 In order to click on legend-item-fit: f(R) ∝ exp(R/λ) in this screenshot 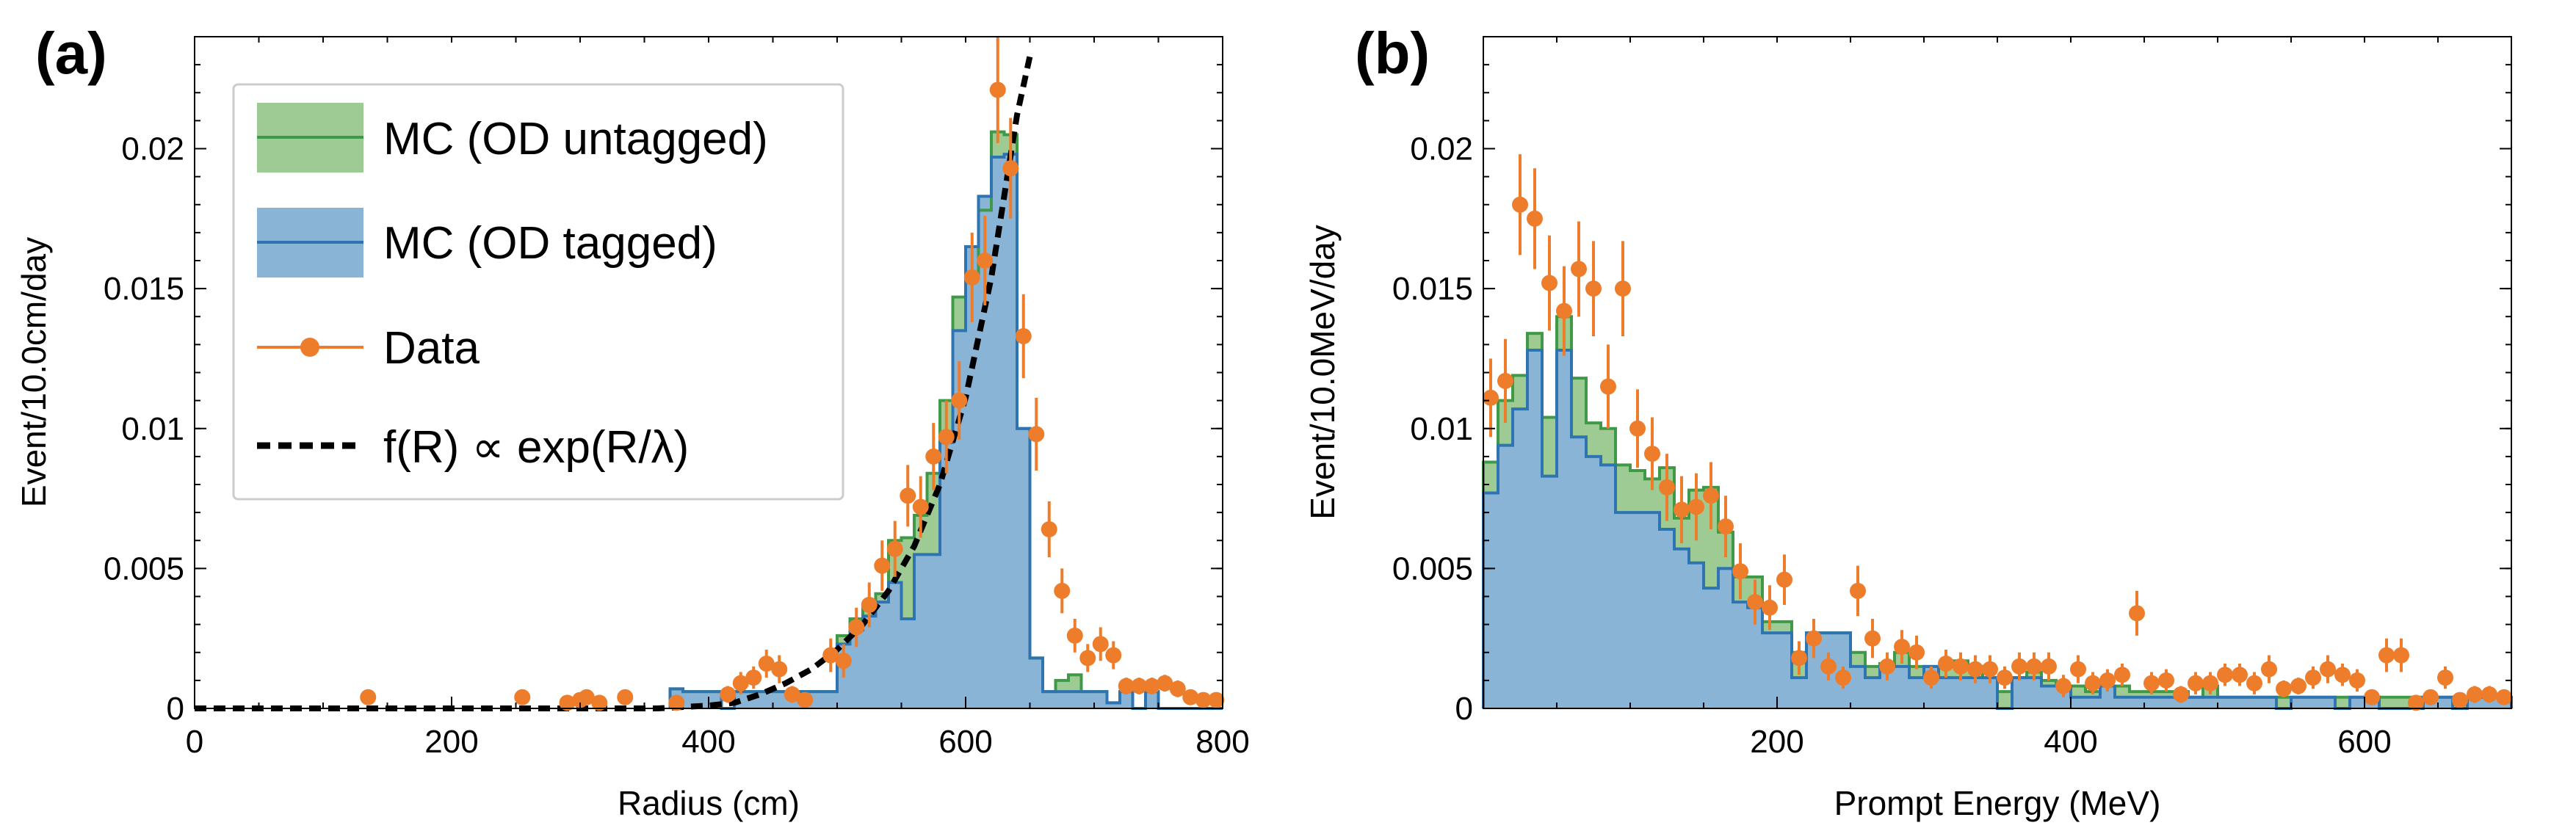, I will do `click(473, 447)`.